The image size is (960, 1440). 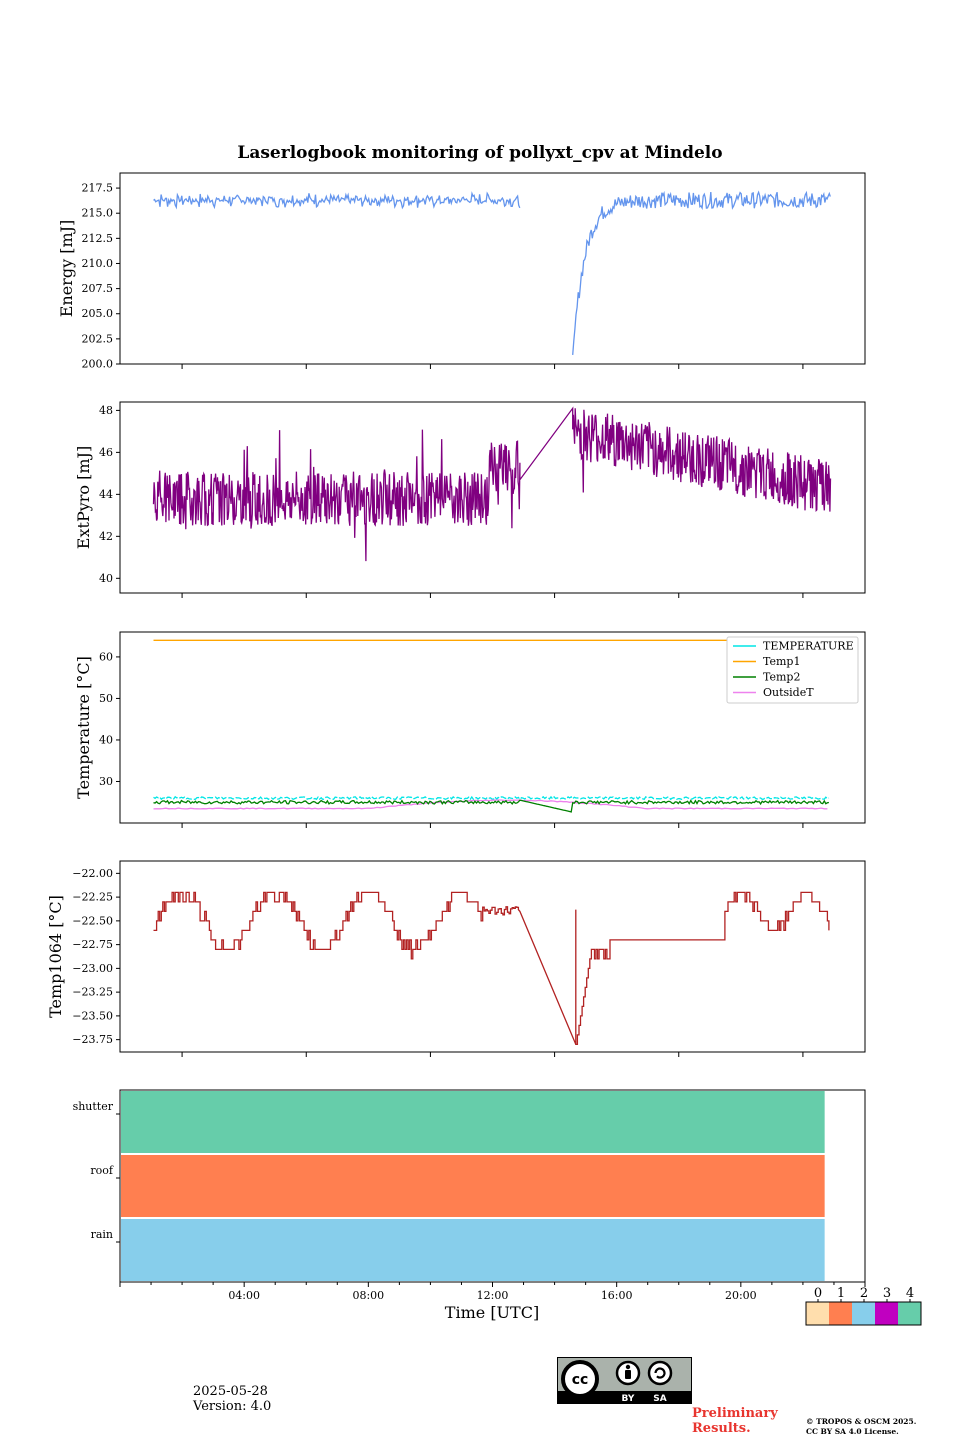 I want to click on x-tick-label: 04:00, so click(x=244, y=1295).